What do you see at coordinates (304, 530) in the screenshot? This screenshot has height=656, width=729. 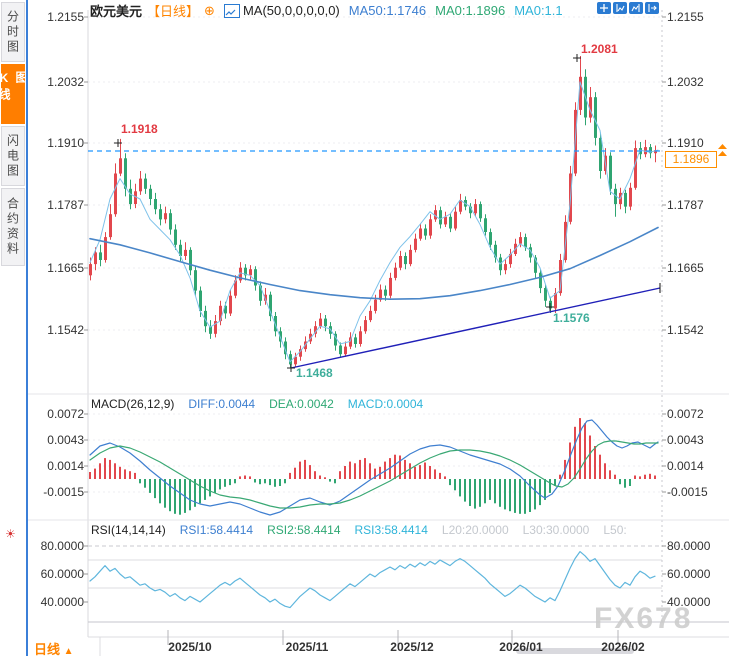 I see `rsi2-label: RSI2:58.4414` at bounding box center [304, 530].